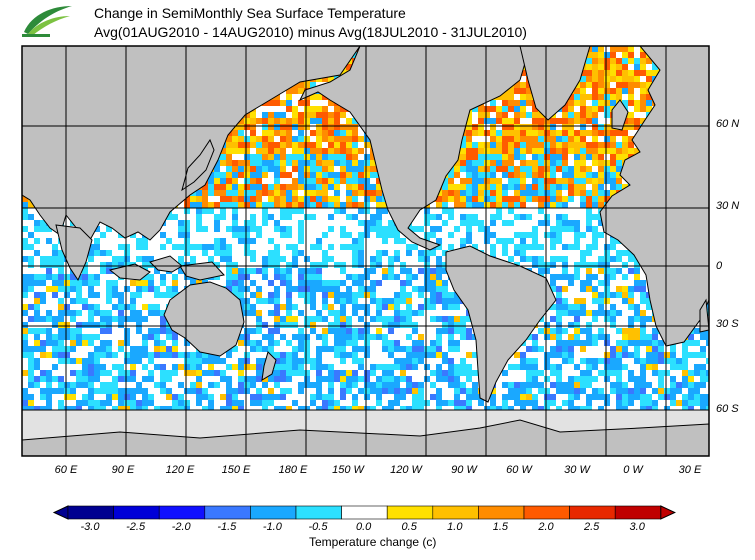  Describe the element at coordinates (269, 366) in the screenshot. I see `land-new-zealand` at that location.